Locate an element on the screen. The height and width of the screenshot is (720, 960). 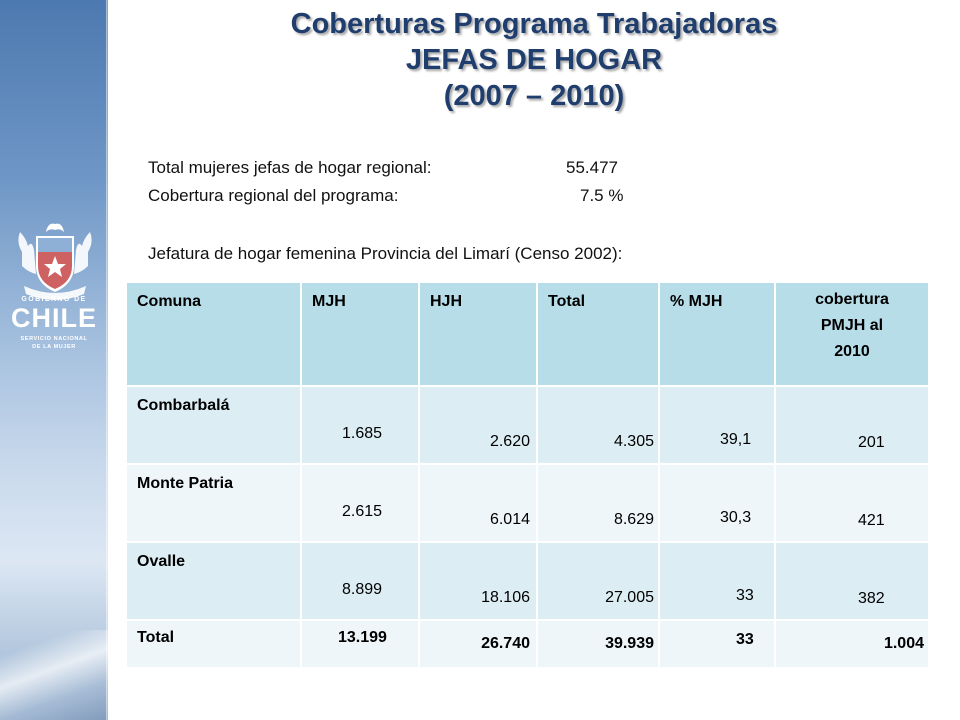
cell-total: 27.005 is located at coordinates (598, 580).